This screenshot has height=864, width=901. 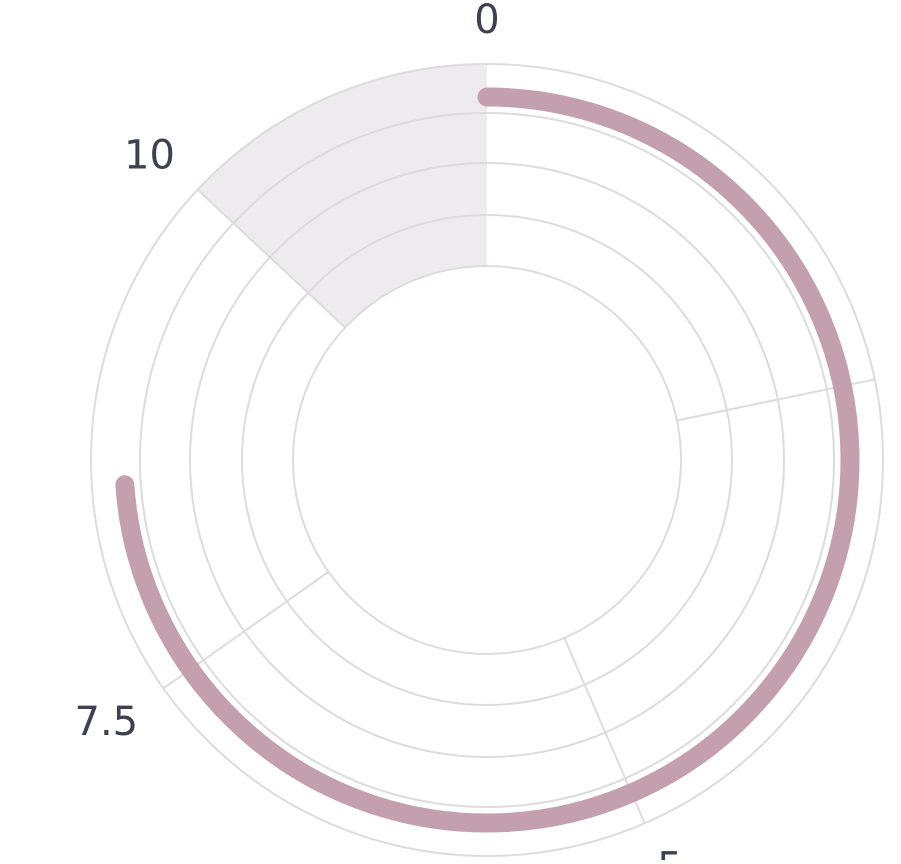 I want to click on shaded-sector, so click(x=342, y=196).